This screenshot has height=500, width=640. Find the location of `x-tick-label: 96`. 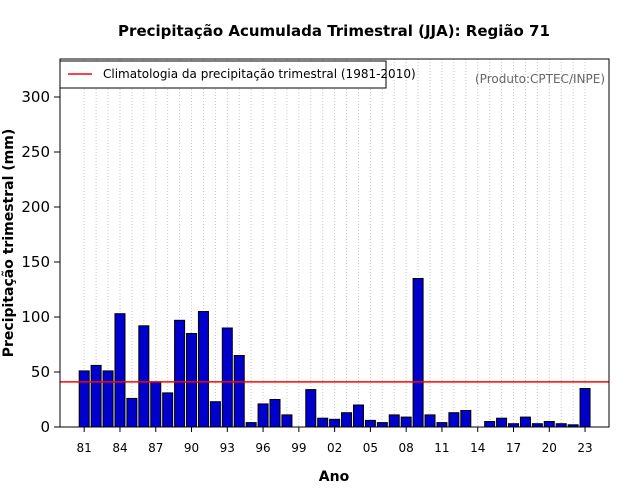

x-tick-label: 96 is located at coordinates (262, 448).